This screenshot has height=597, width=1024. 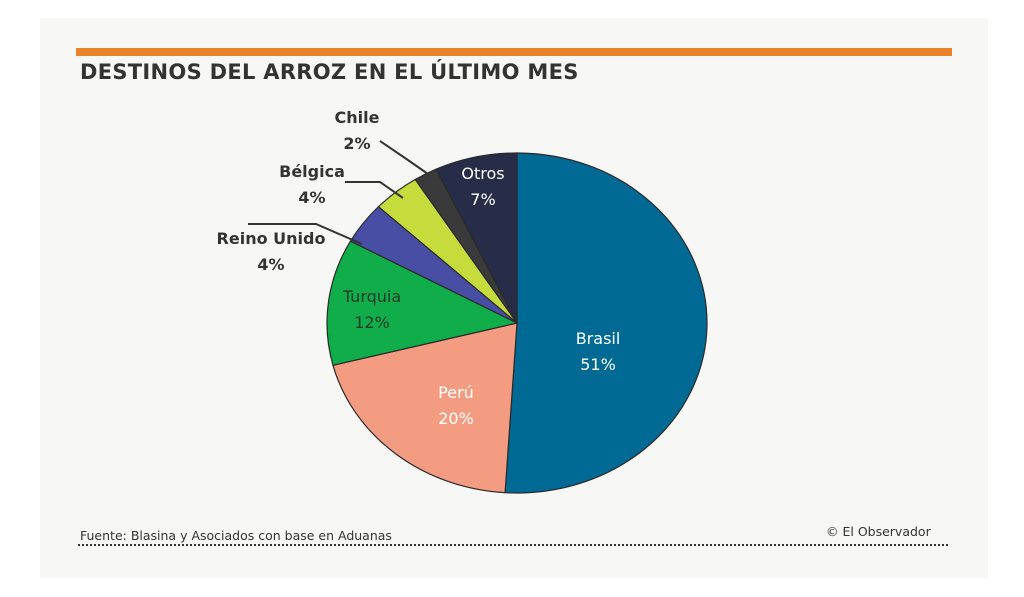 What do you see at coordinates (422, 303) in the screenshot?
I see `pie-slice-turquia` at bounding box center [422, 303].